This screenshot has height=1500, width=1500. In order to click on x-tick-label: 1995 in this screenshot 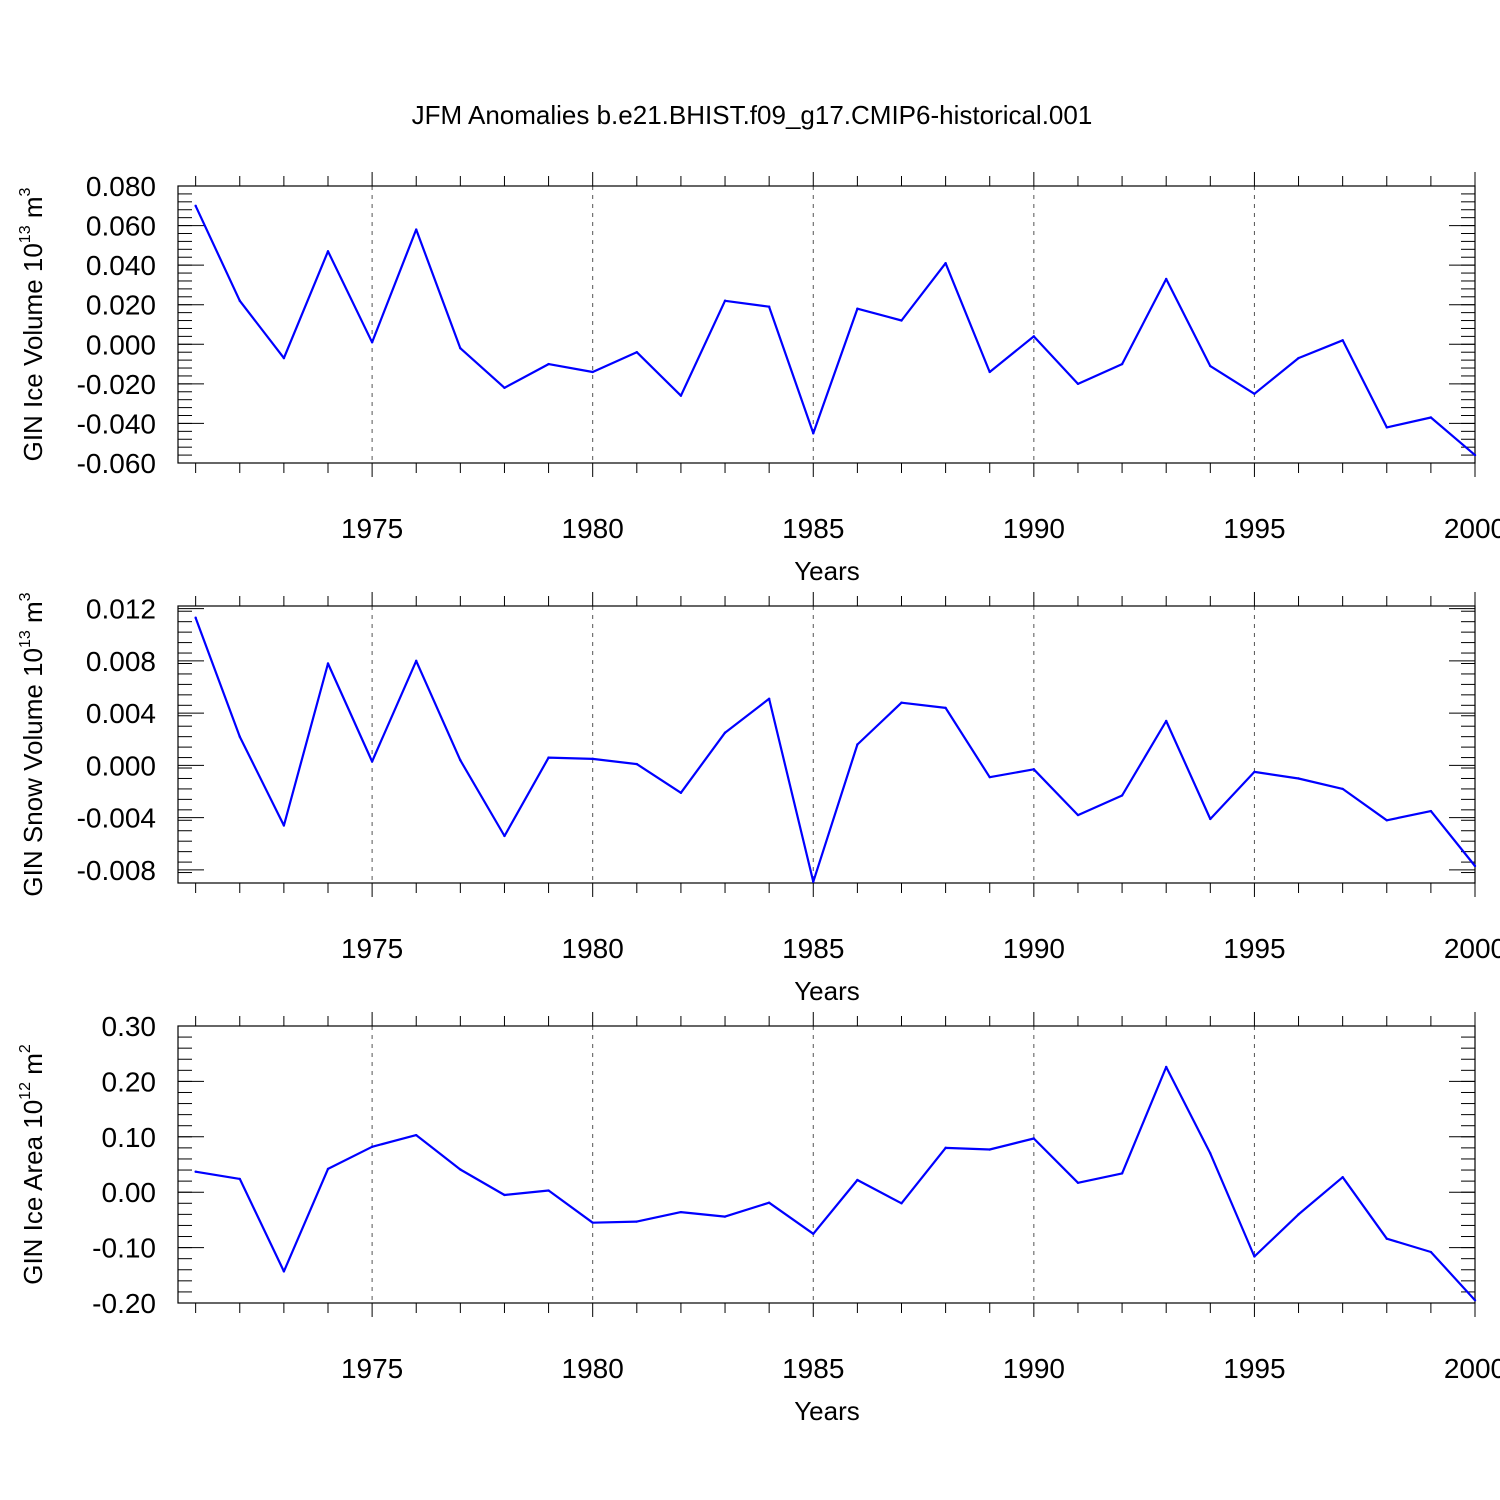, I will do `click(1254, 528)`.